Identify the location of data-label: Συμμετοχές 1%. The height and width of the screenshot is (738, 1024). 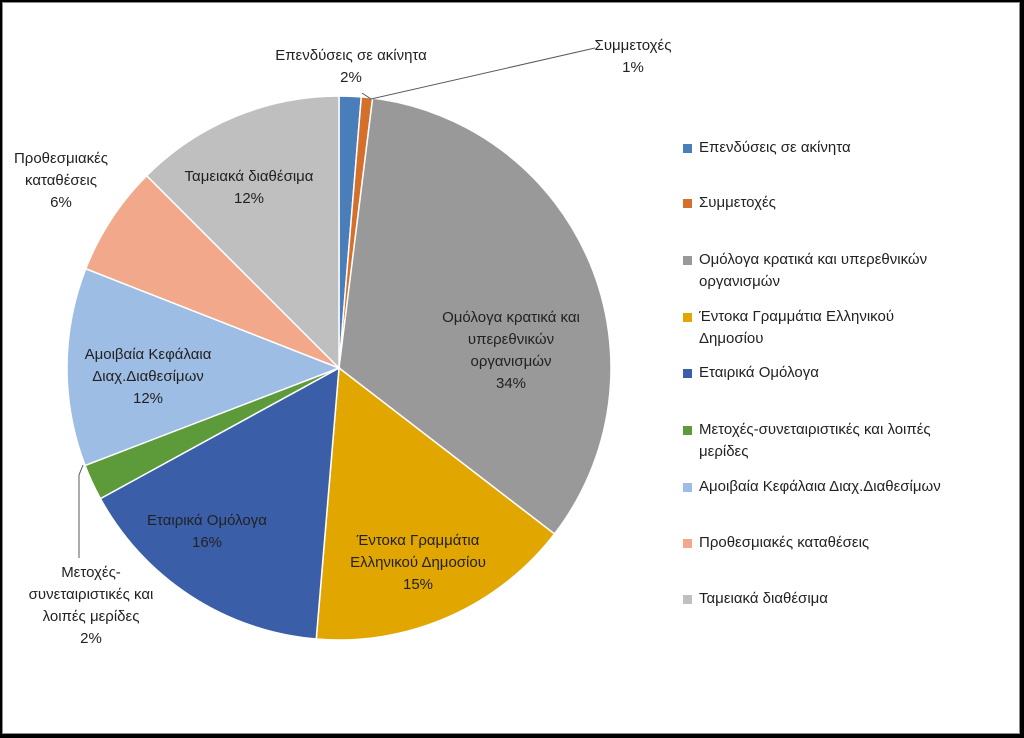
(633, 57).